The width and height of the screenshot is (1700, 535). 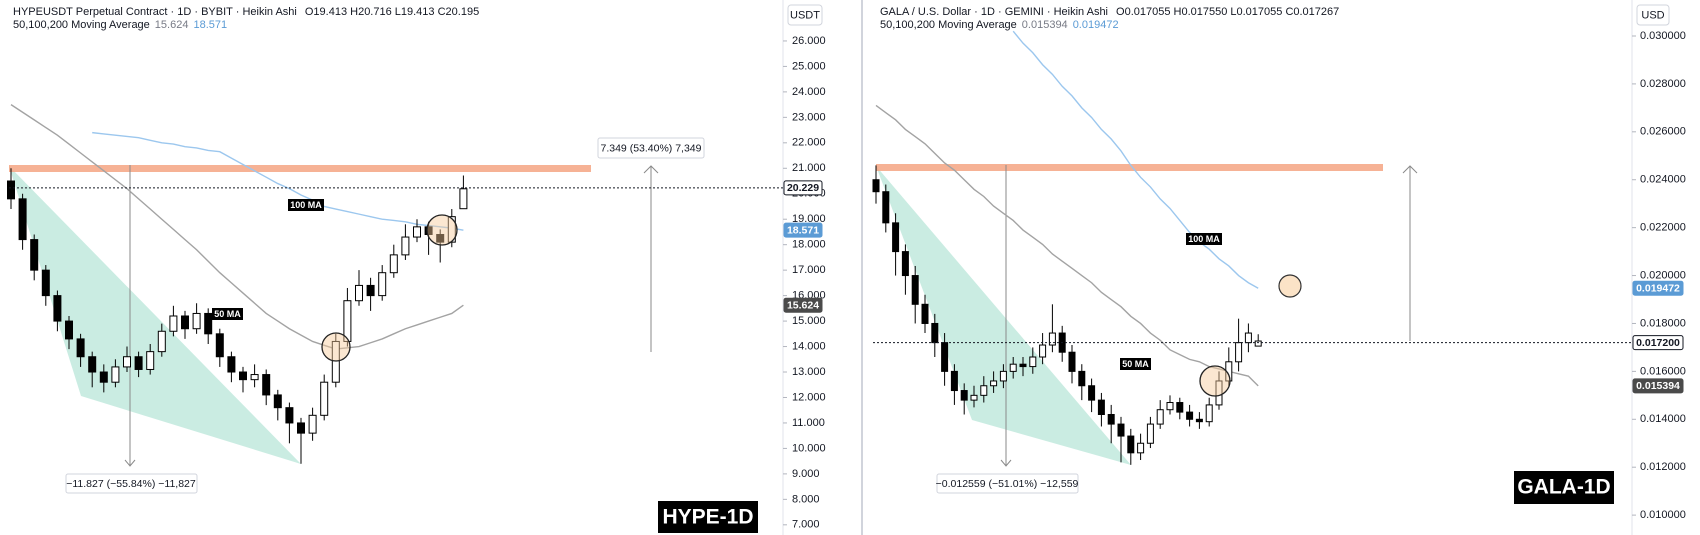 I want to click on badge: GALA-1D, so click(x=1563, y=487).